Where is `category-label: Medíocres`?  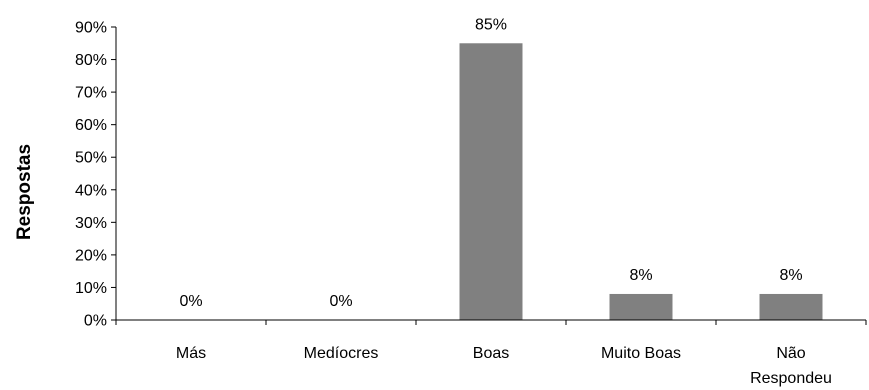 category-label: Medíocres is located at coordinates (341, 353).